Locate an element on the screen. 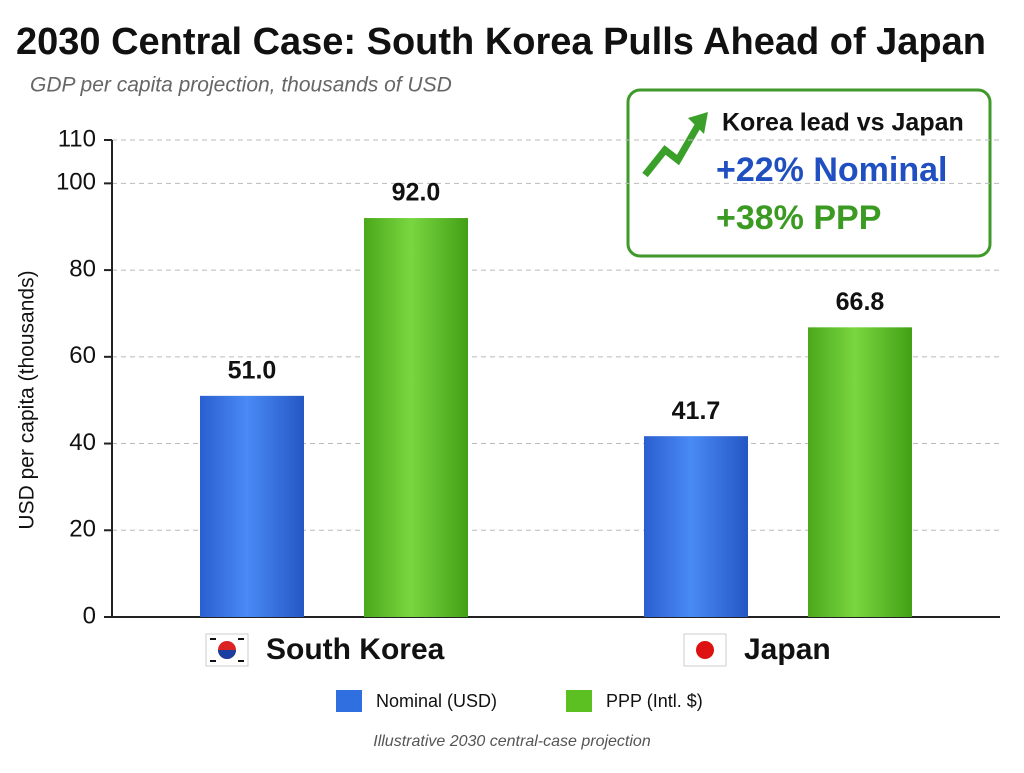  trend-arrow is located at coordinates (673, 149).